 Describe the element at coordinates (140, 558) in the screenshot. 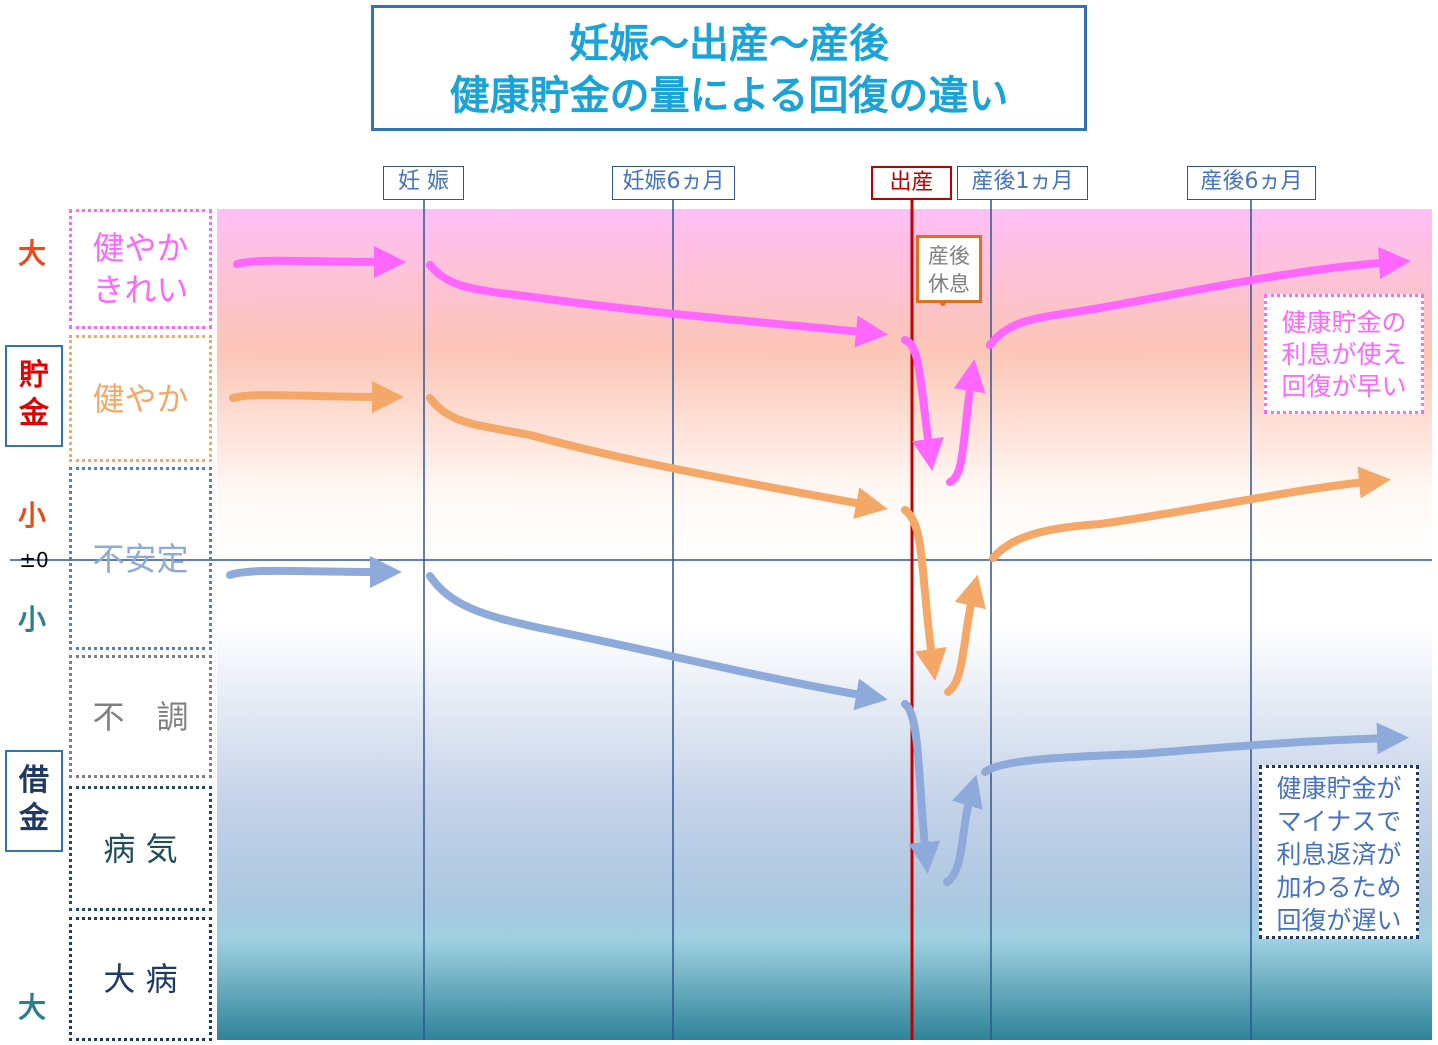

I see `state-unstable: 不安定` at that location.